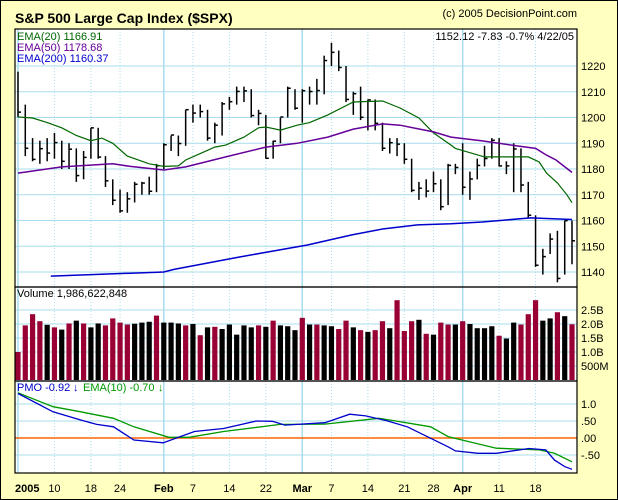 The height and width of the screenshot is (500, 618). I want to click on pmo-tick-label: .00, so click(588, 439).